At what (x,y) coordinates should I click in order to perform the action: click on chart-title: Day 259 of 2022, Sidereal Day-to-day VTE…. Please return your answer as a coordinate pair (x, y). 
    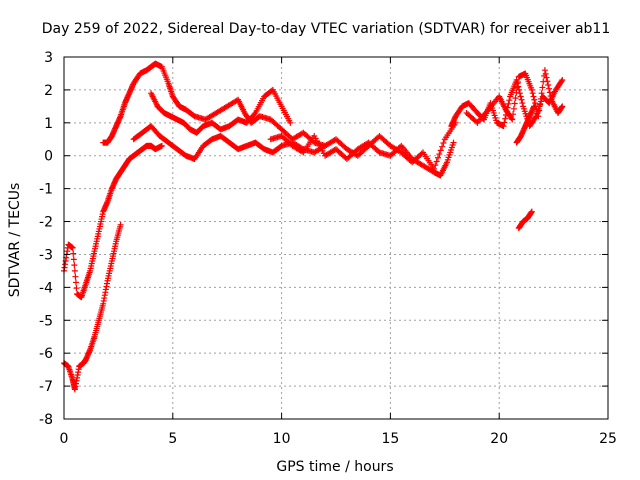
    Looking at the image, I should click on (326, 29).